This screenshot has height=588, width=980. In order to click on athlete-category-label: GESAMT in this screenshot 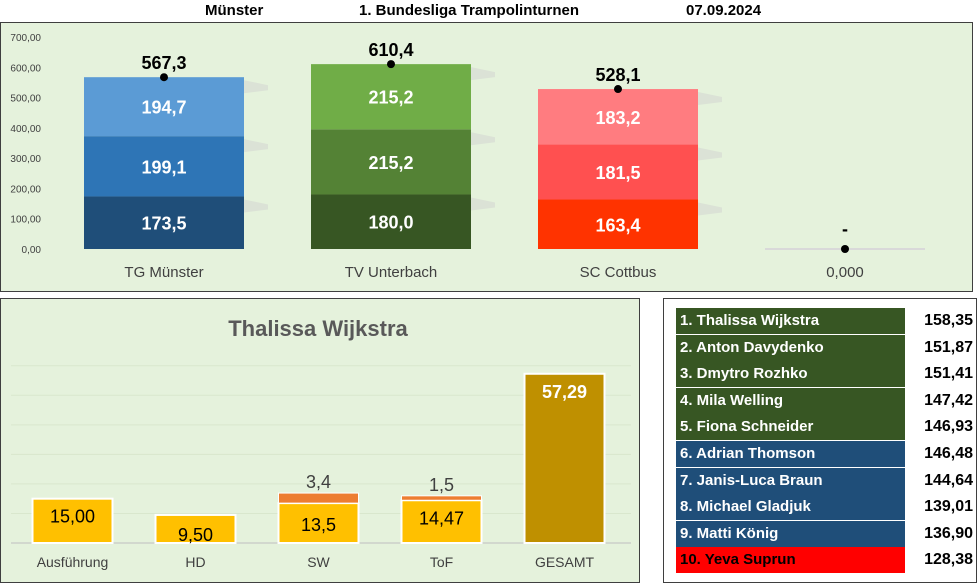, I will do `click(565, 562)`.